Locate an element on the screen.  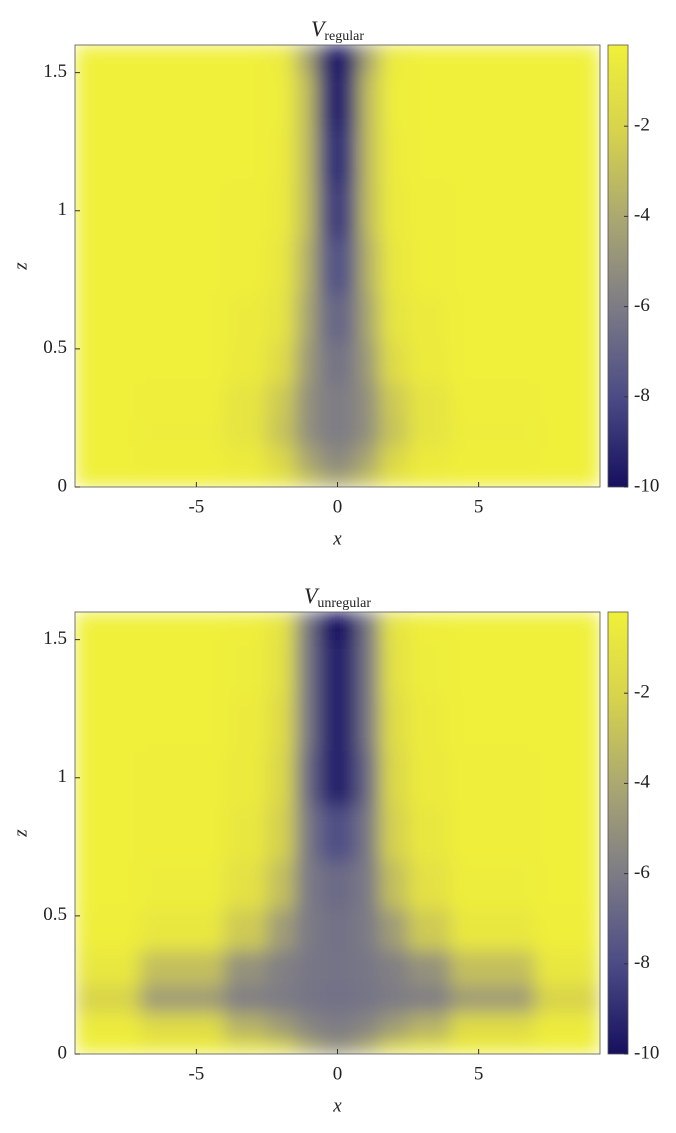
x-tick-label: 0 is located at coordinates (338, 1073).